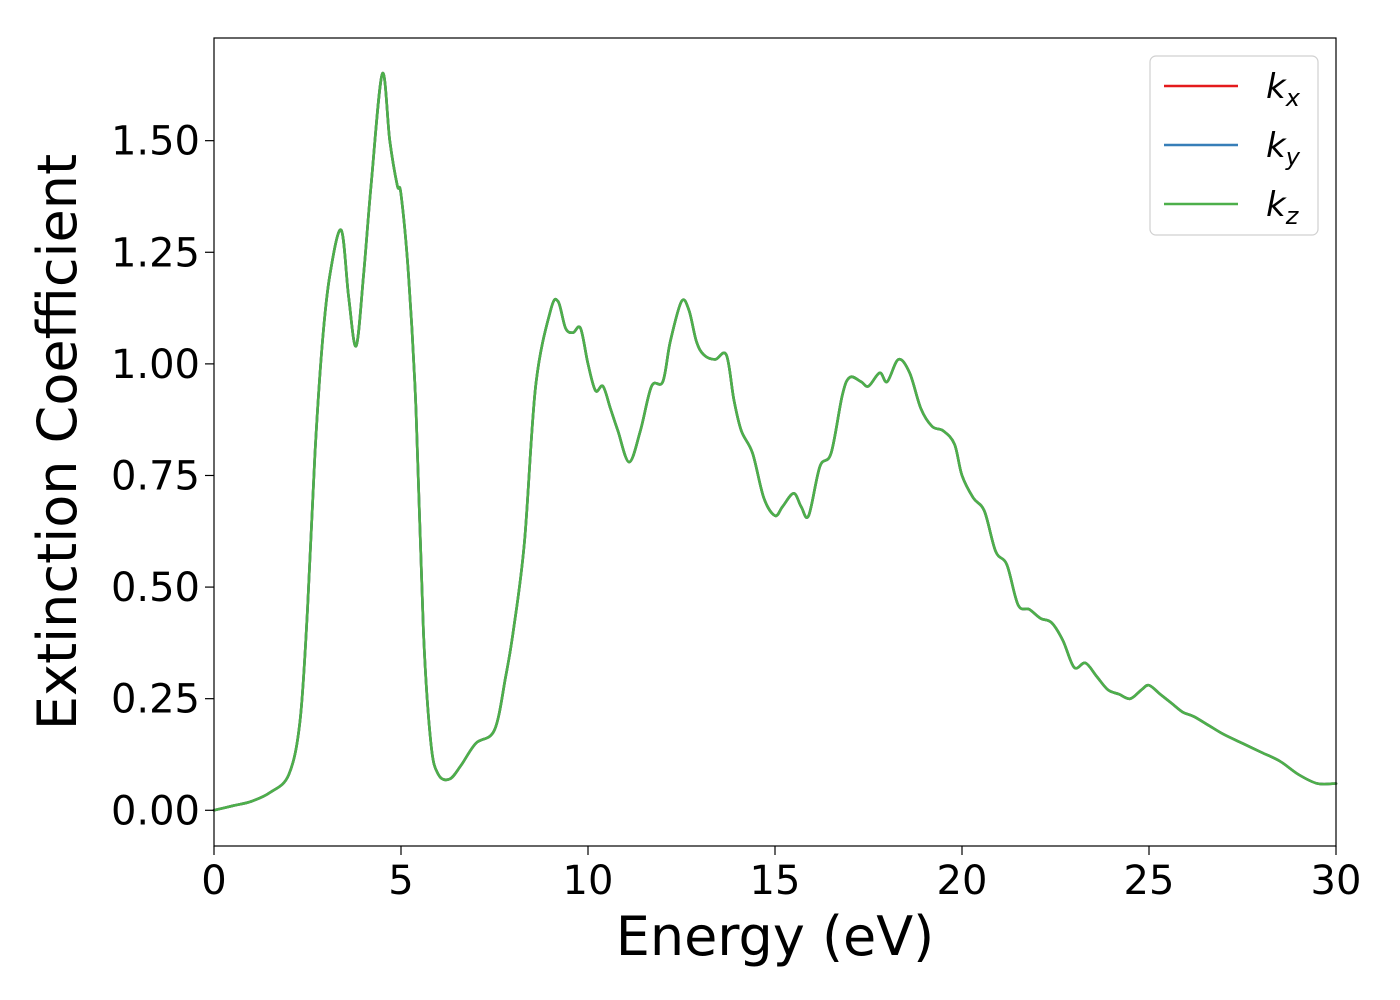 The image size is (1400, 1000). Describe the element at coordinates (1149, 881) in the screenshot. I see `x-tick-label: 25` at that location.